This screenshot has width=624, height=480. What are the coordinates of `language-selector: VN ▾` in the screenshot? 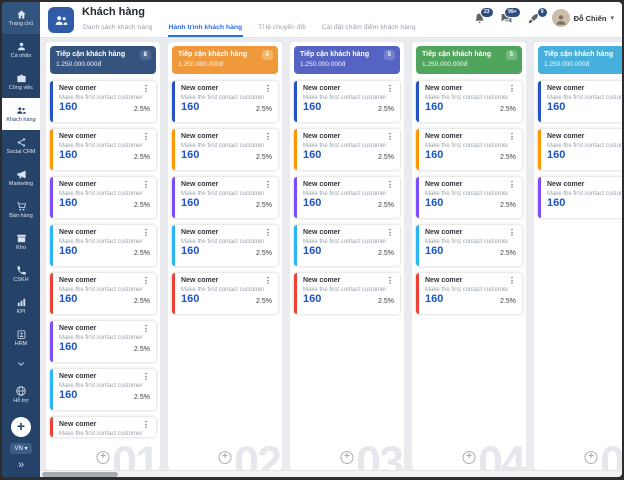 It's located at (21, 448).